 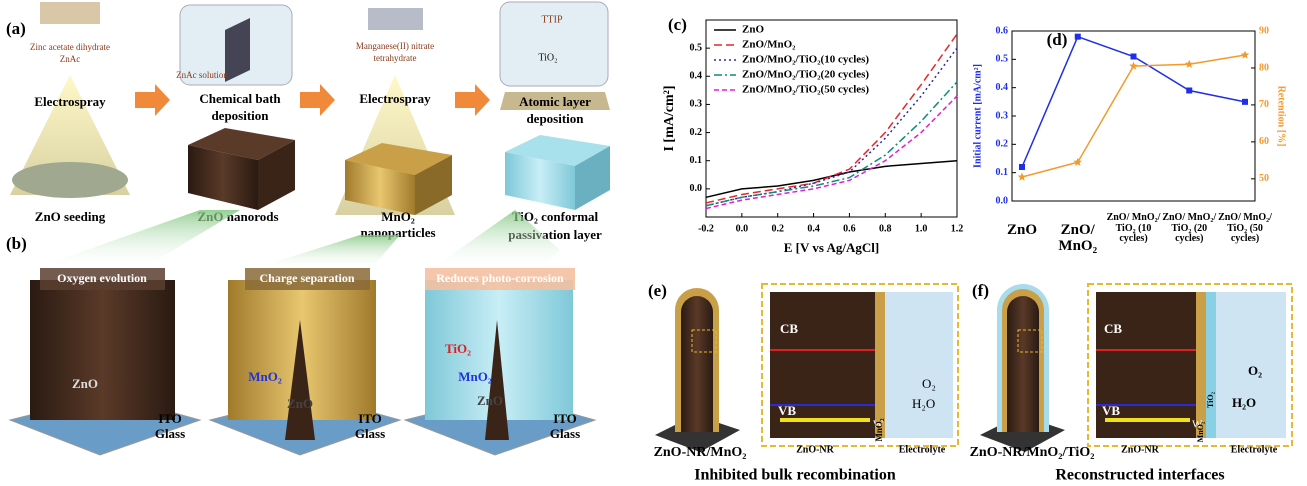 I want to click on stage: MnO₂, so click(x=398, y=216).